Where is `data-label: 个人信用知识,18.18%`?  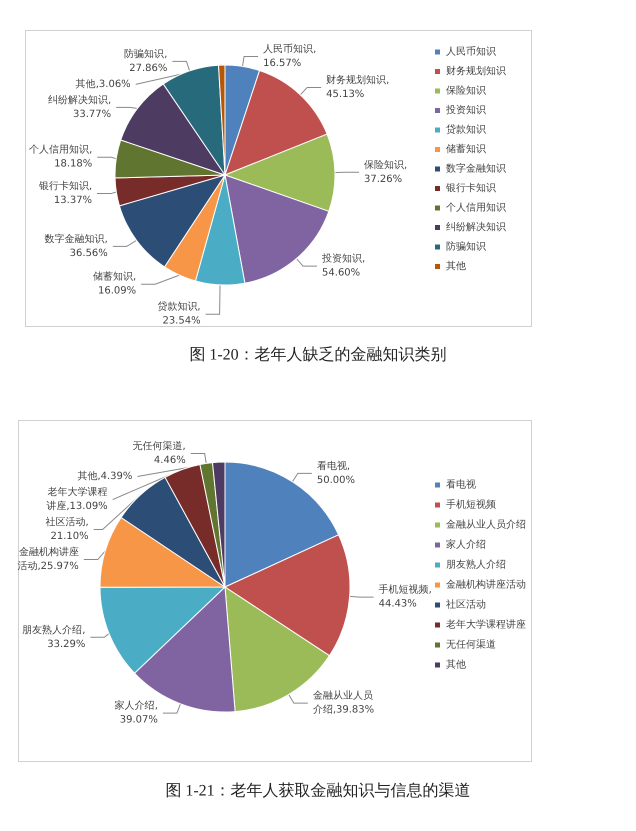
data-label: 个人信用知识,18.18% is located at coordinates (60, 157).